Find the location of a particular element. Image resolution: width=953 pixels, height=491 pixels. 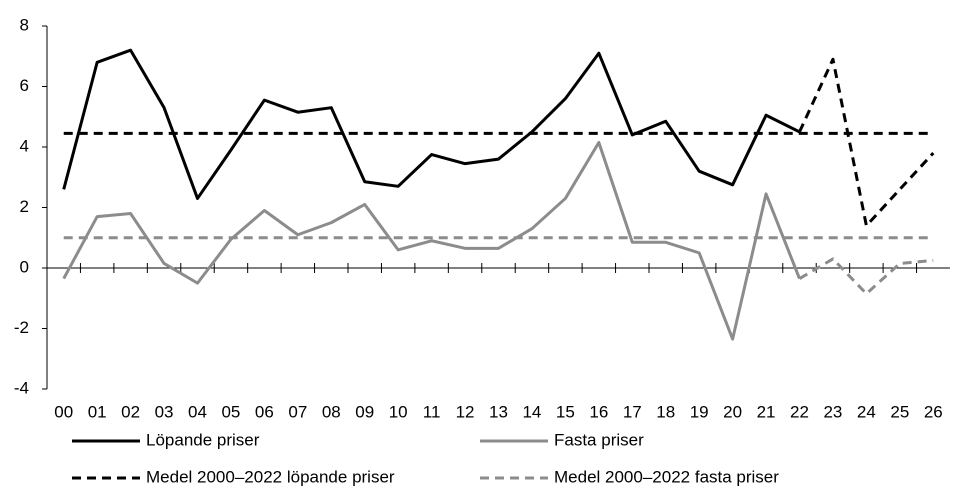

x-tick-label: 25 is located at coordinates (899, 411).